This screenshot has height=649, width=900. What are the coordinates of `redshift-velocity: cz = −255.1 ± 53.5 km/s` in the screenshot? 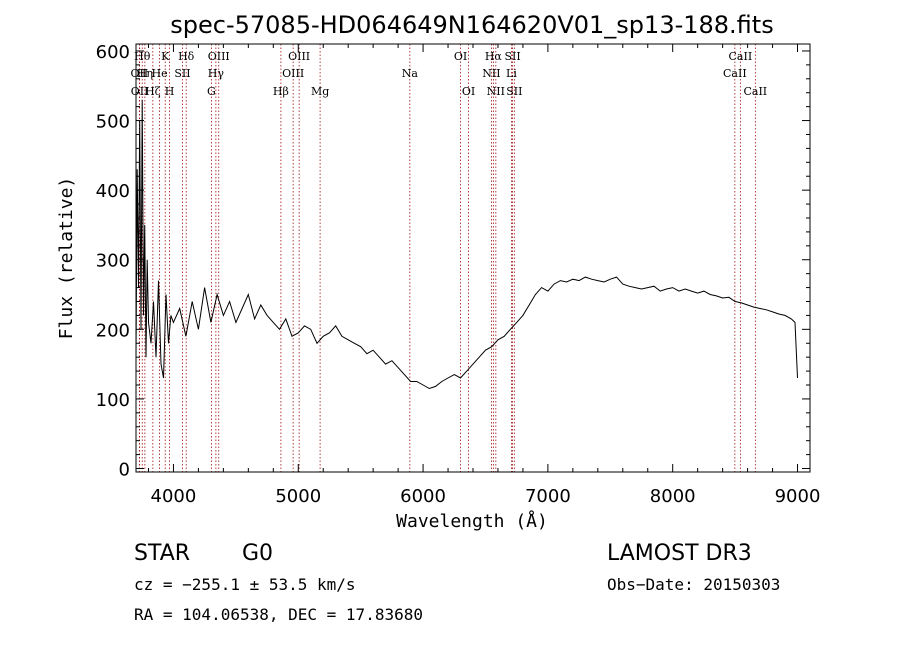 It's located at (245, 584).